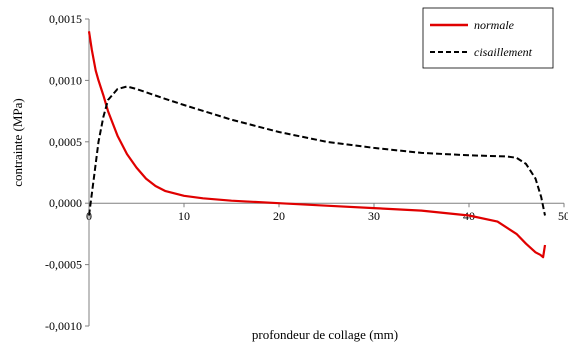 This screenshot has width=568, height=345. I want to click on y-tick-label: -0,0010, so click(63, 326).